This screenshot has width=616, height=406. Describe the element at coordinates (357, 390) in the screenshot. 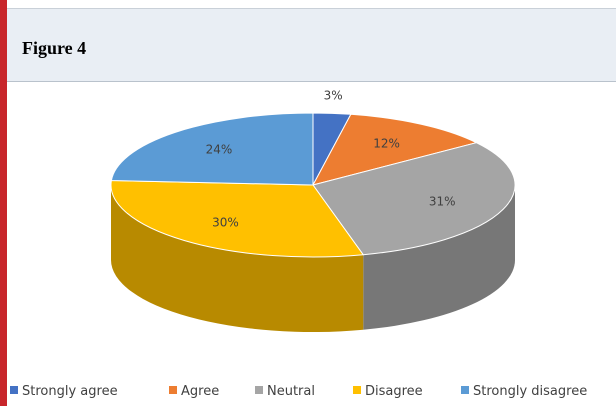

I see `legend-swatch-disagree` at that location.